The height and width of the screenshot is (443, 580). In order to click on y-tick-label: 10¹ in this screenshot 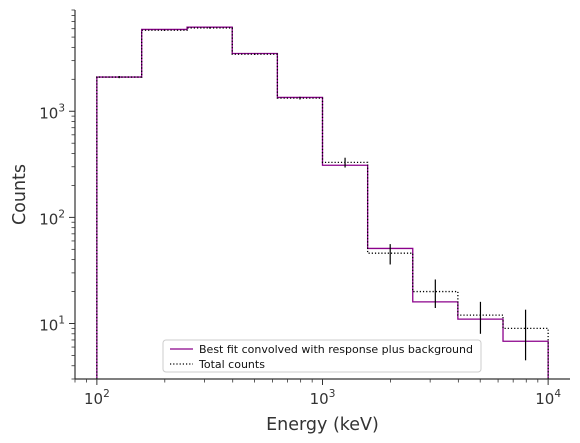, I will do `click(52, 325)`.